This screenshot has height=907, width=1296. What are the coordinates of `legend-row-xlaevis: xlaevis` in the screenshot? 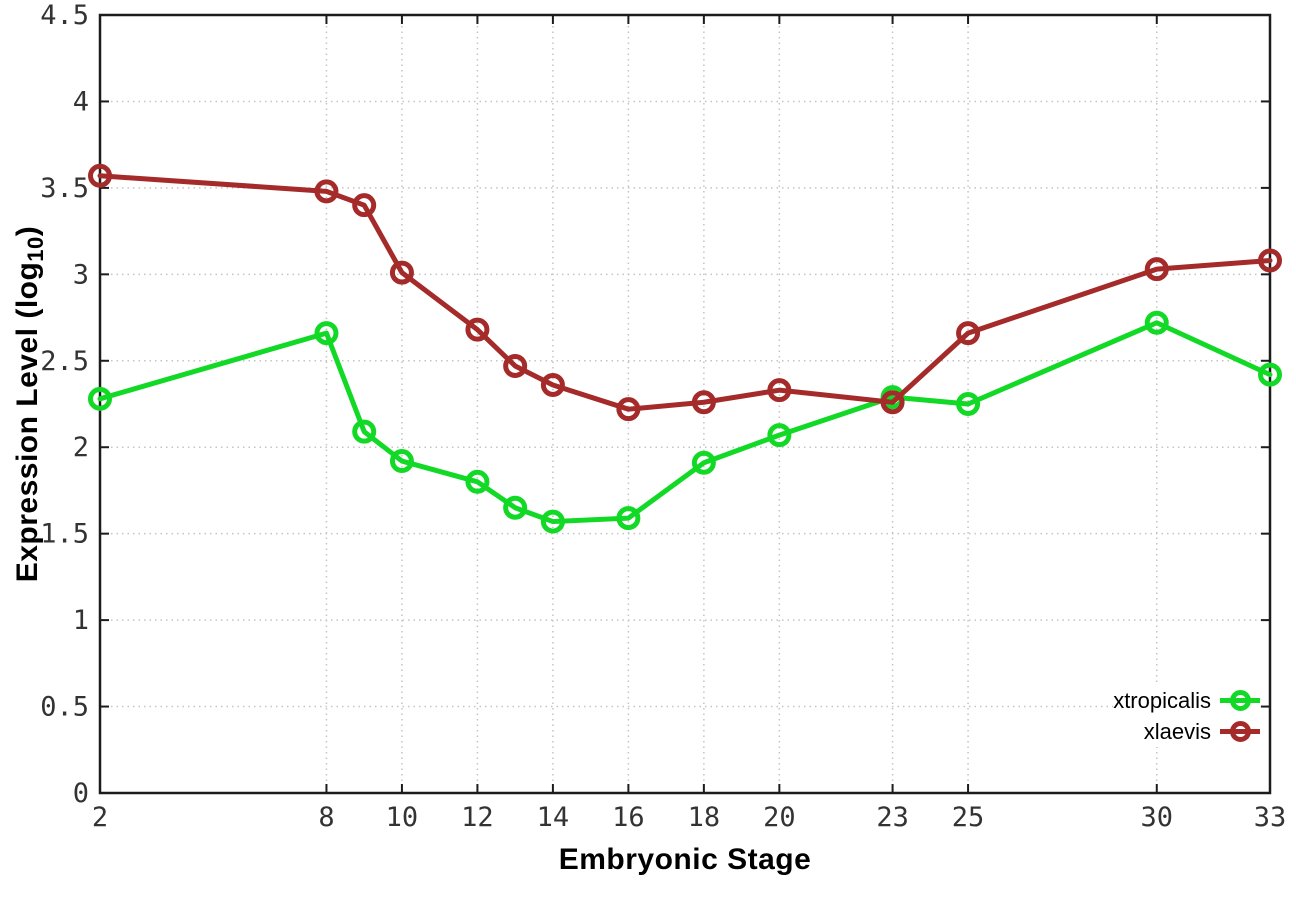 It's located at (1202, 731).